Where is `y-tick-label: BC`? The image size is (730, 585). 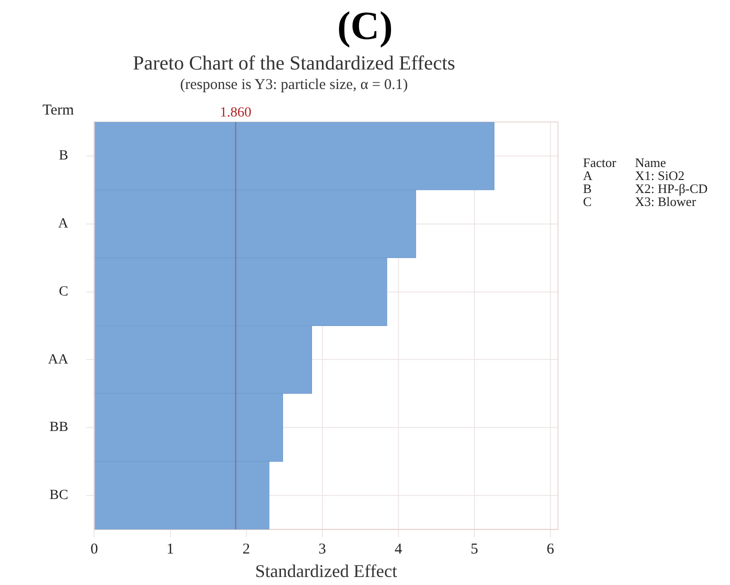
y-tick-label: BC is located at coordinates (59, 496).